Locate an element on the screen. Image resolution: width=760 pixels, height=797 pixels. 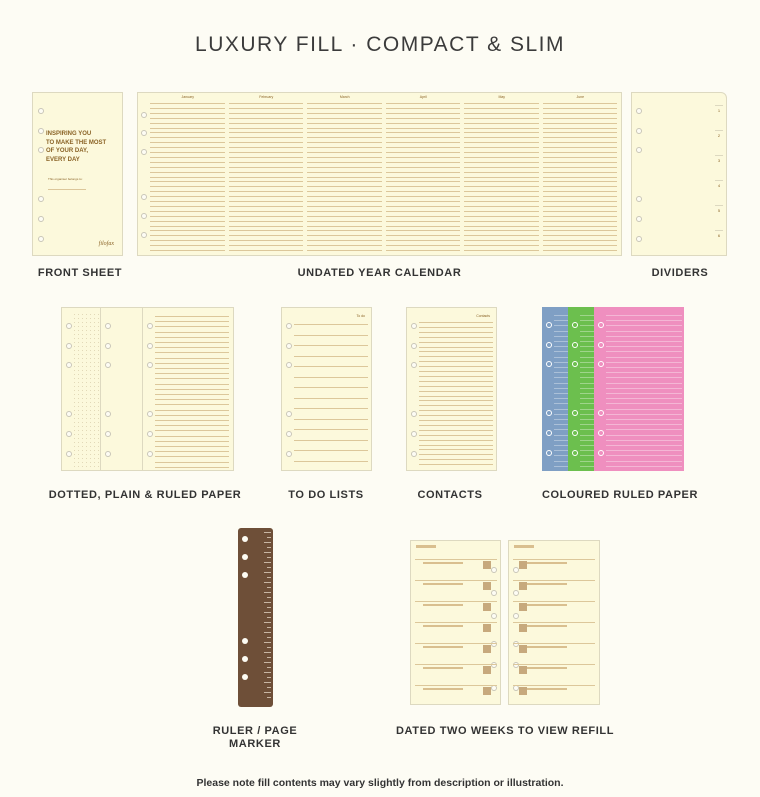
qr-code-icon is located at coordinates (487, 649).